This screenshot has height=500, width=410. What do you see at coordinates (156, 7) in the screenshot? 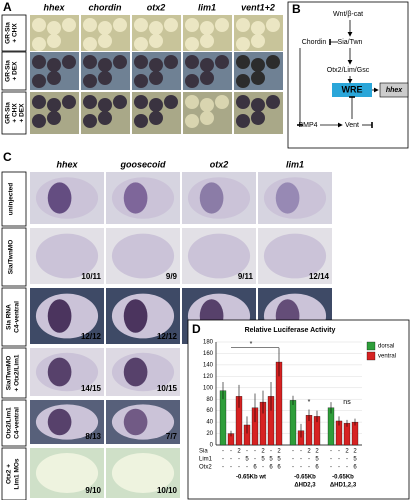
I see `column-header: otx2` at bounding box center [156, 7].